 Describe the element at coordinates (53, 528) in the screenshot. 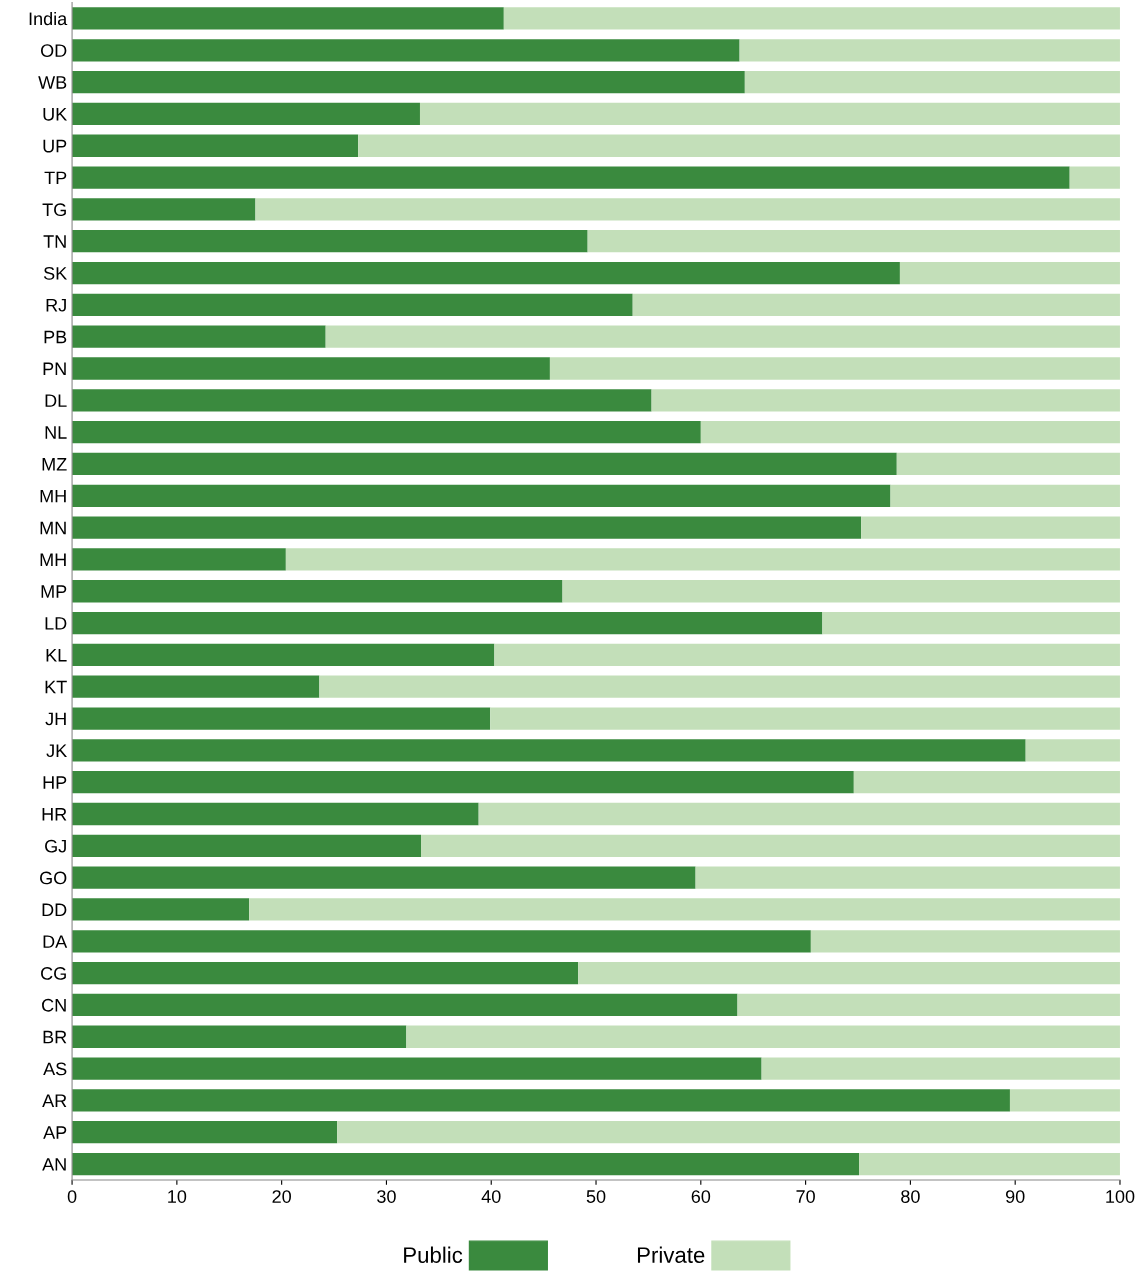

I see `y-tick-label: MN` at that location.